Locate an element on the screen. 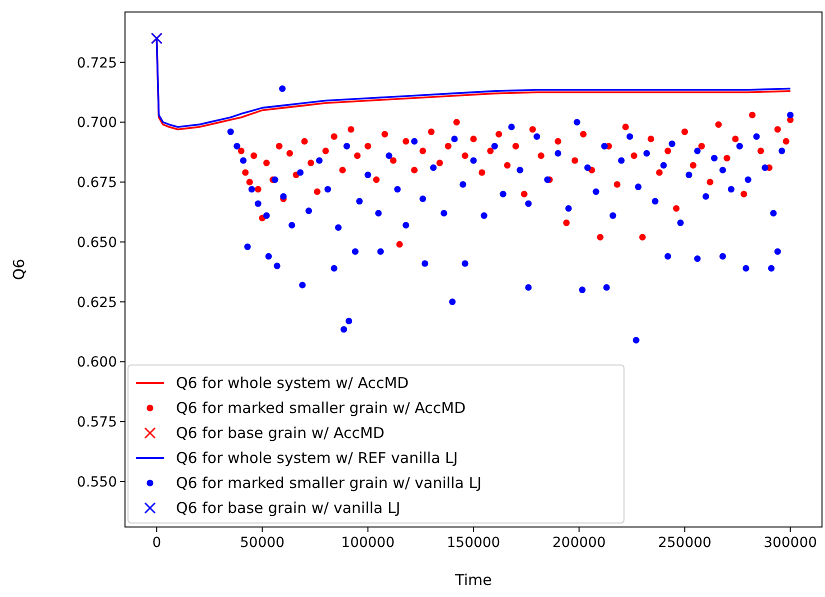 This screenshot has width=825, height=597. x-tick-label: 250000 is located at coordinates (685, 543).